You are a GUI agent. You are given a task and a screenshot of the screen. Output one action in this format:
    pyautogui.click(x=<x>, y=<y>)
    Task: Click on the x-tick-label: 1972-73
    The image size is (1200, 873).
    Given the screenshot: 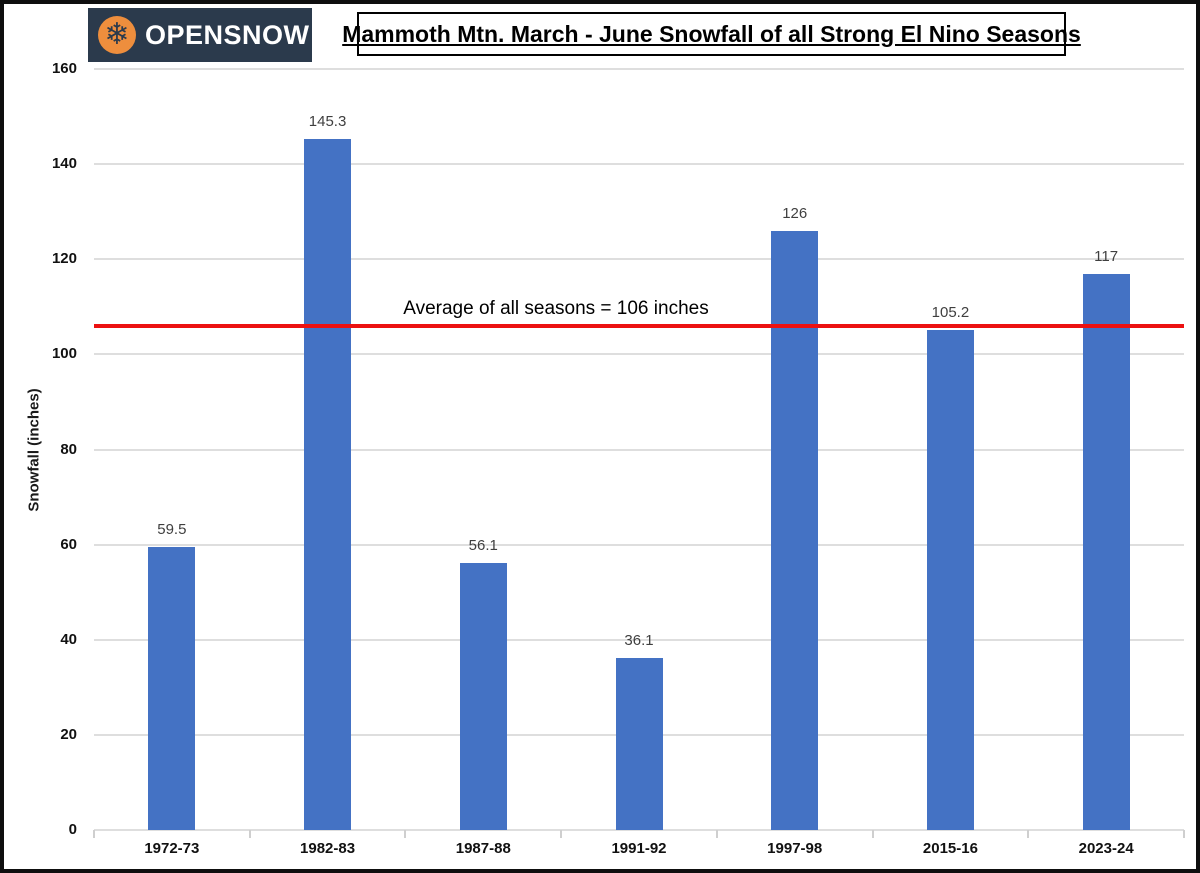 What is the action you would take?
    pyautogui.click(x=172, y=848)
    